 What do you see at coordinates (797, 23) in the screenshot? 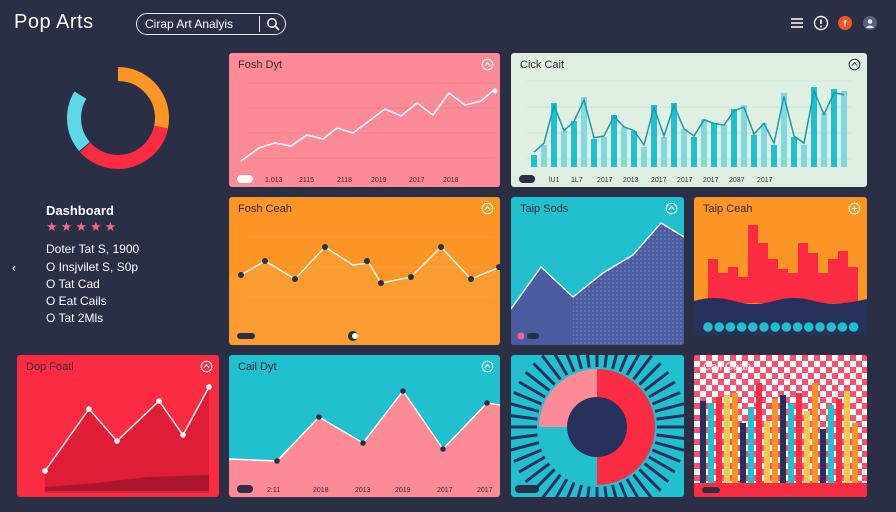
I see `menu-icon` at bounding box center [797, 23].